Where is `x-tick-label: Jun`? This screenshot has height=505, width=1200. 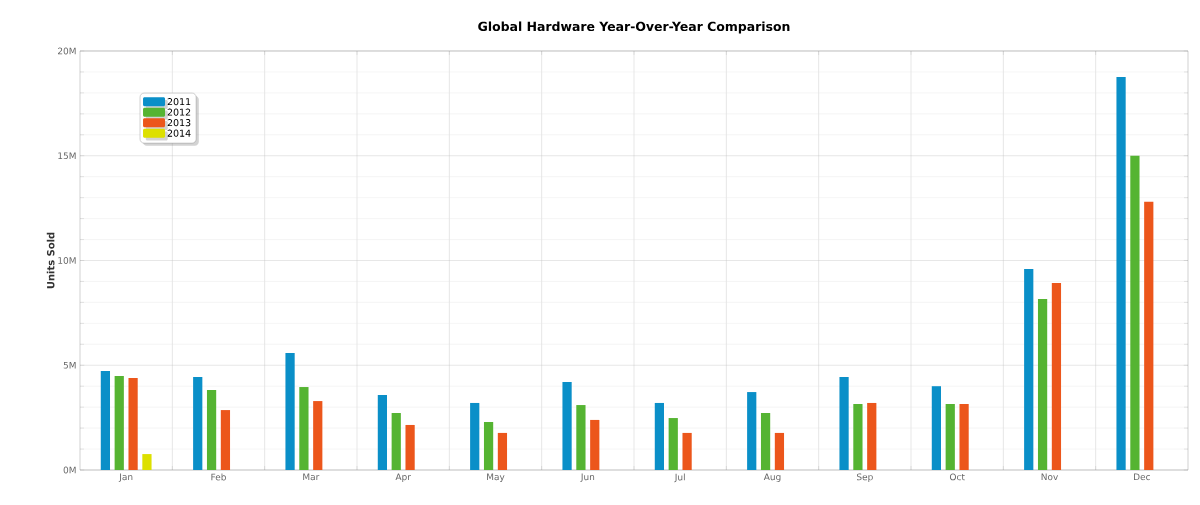 x-tick-label: Jun is located at coordinates (587, 477).